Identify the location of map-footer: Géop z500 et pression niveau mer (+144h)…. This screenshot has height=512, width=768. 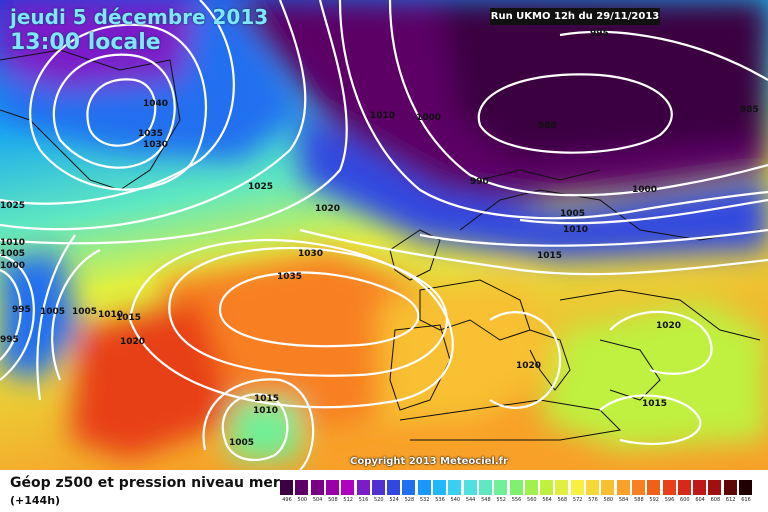
(384, 491).